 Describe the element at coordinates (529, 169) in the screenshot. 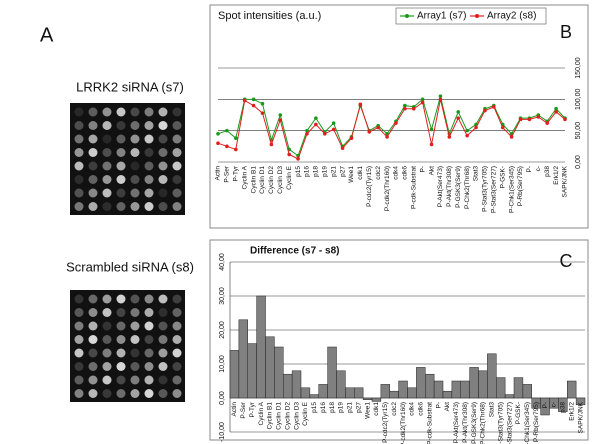

I see `x-tick-label: P-` at that location.